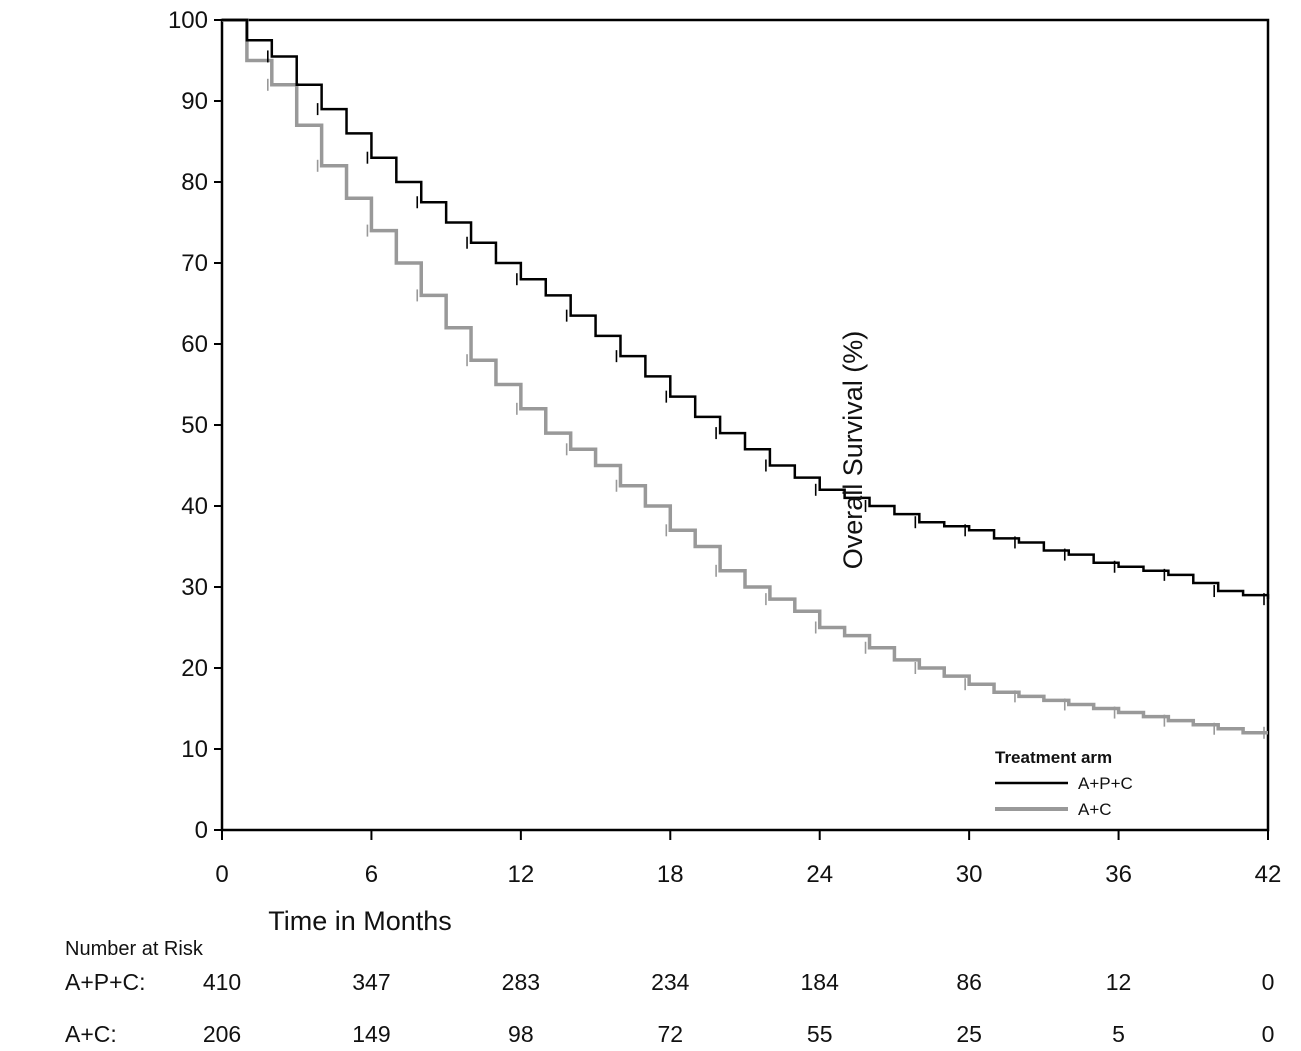 The image size is (1301, 1051). What do you see at coordinates (194, 749) in the screenshot?
I see `y-tick-label: 10` at bounding box center [194, 749].